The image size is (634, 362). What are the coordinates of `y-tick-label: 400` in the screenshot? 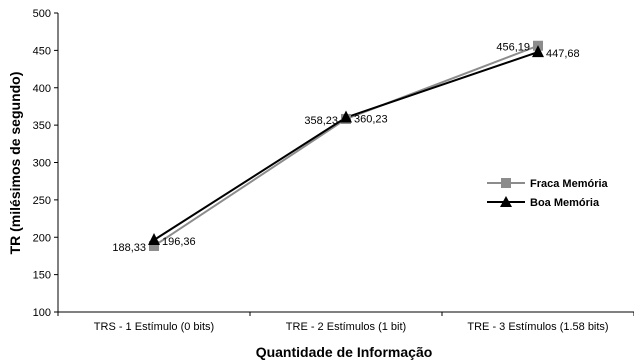 It's located at (42, 89).